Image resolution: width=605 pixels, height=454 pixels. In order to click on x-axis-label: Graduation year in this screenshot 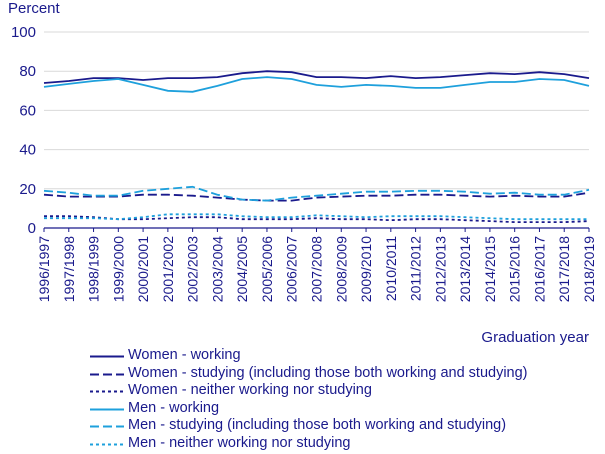, I will do `click(535, 337)`.